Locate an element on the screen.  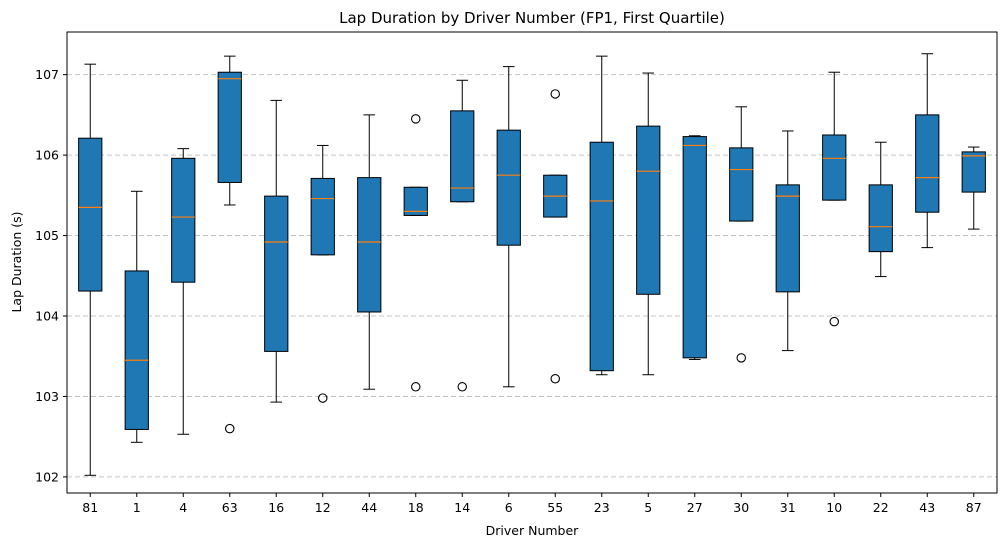
y-tick-label: 104 is located at coordinates (47, 316).